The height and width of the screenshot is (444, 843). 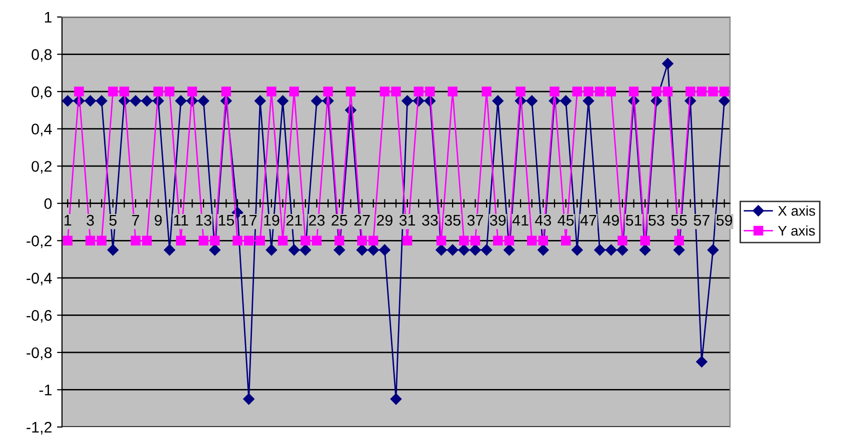 I want to click on x-tick-label: 29, so click(x=384, y=220).